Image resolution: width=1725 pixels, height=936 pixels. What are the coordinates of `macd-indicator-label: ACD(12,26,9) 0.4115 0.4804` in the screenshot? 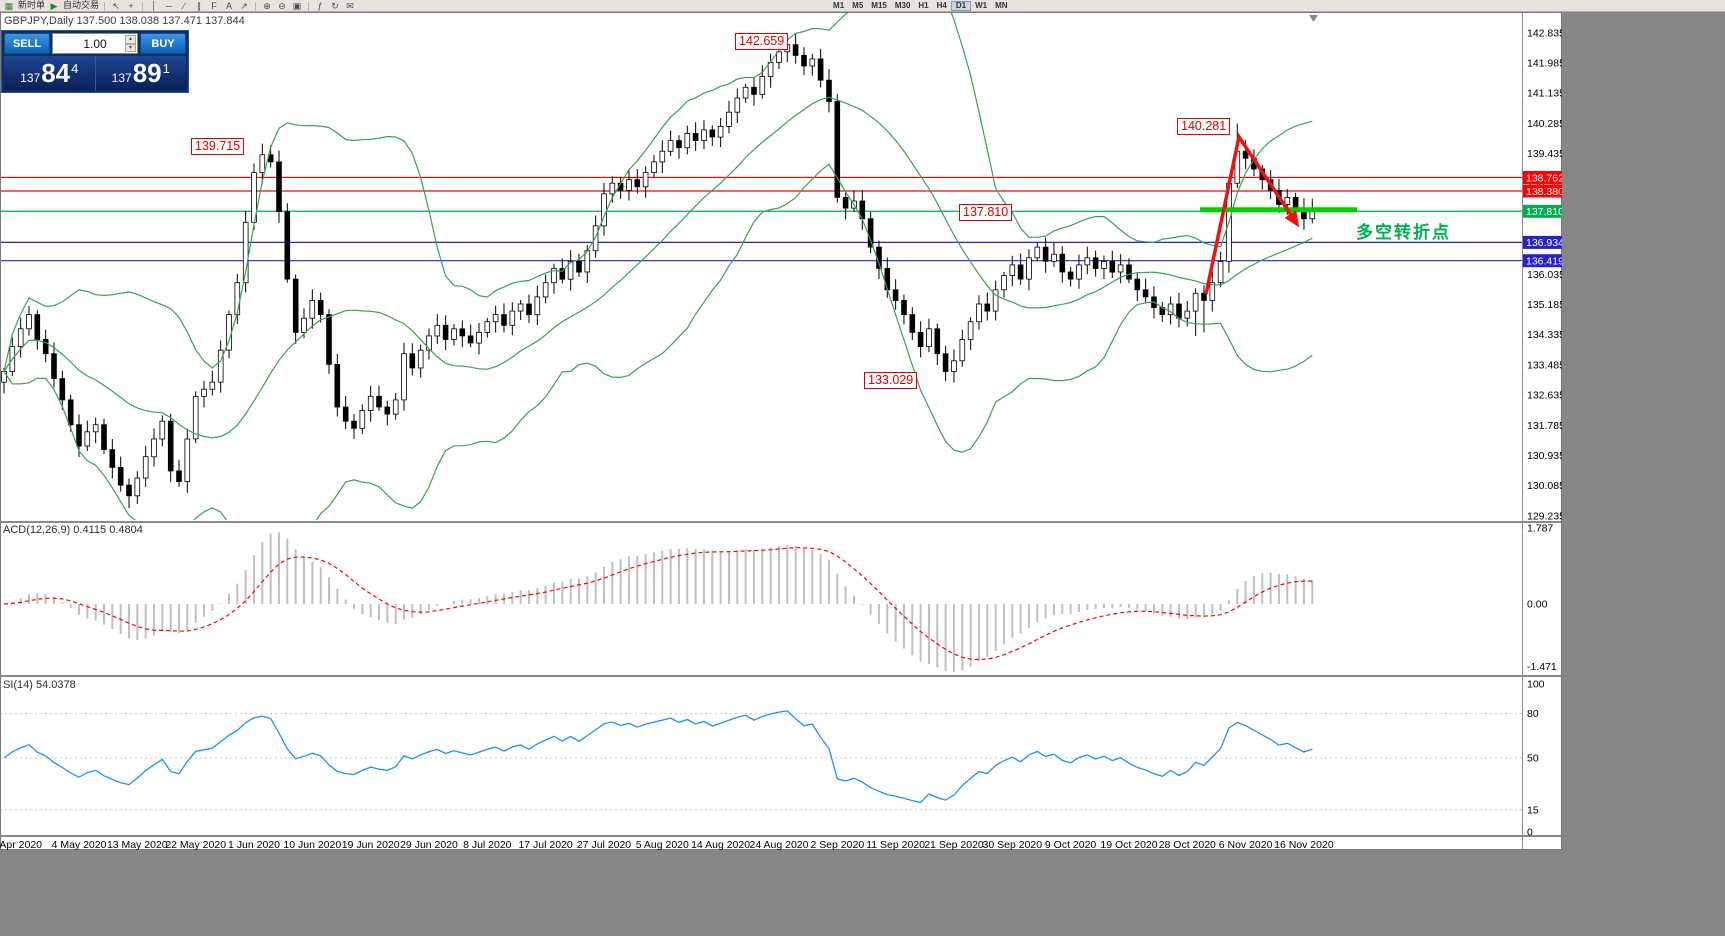 It's located at (73, 530).